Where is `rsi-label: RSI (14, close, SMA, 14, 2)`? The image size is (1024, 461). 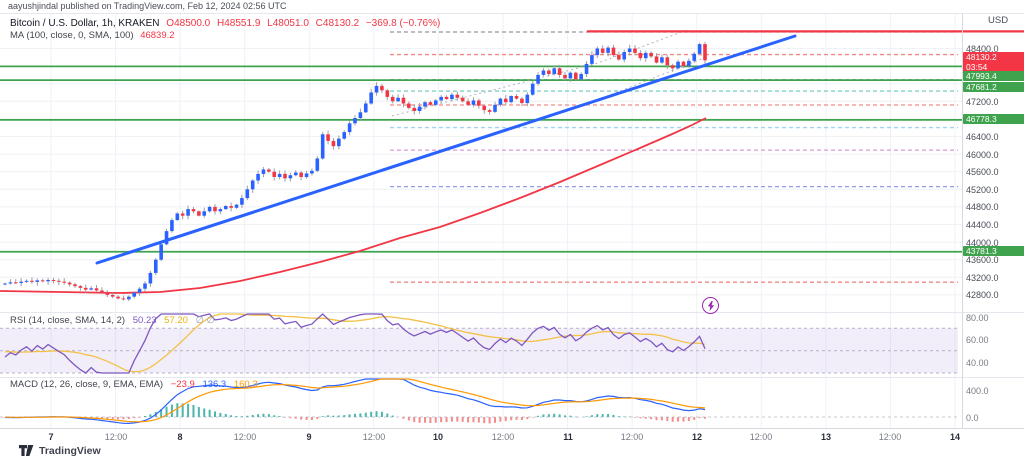
rsi-label: RSI (14, close, SMA, 14, 2) is located at coordinates (68, 320).